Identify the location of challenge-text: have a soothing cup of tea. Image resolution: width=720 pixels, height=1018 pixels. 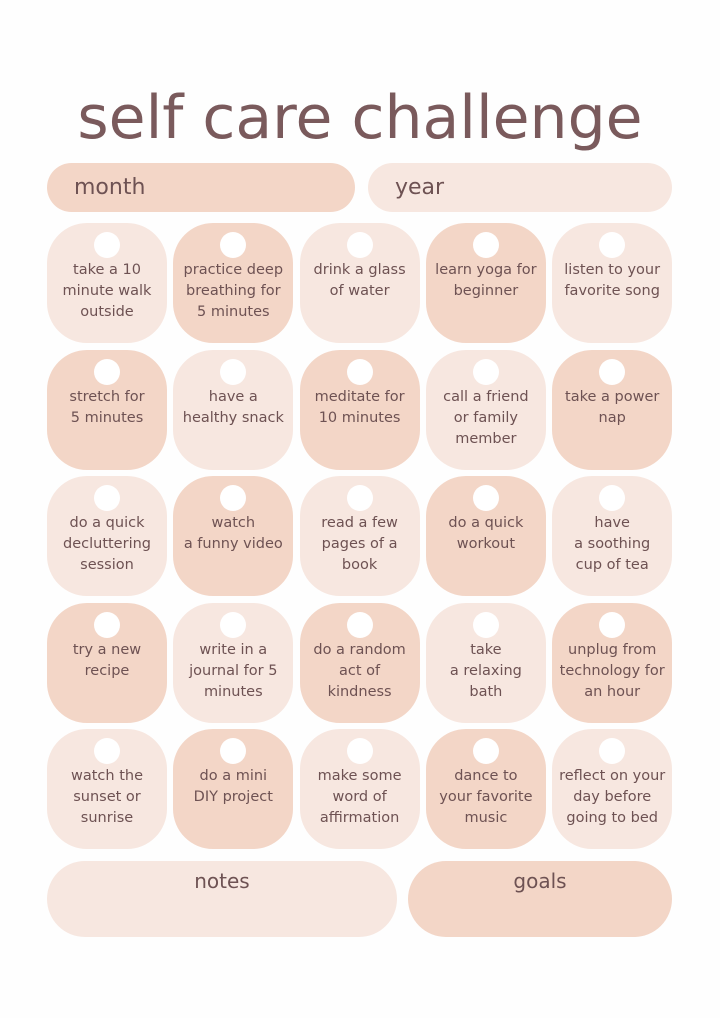
(612, 544).